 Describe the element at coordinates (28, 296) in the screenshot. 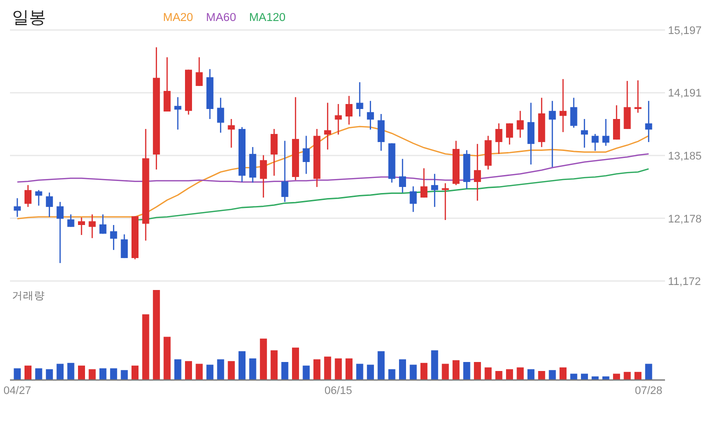

I see `annotation: 거래량` at that location.